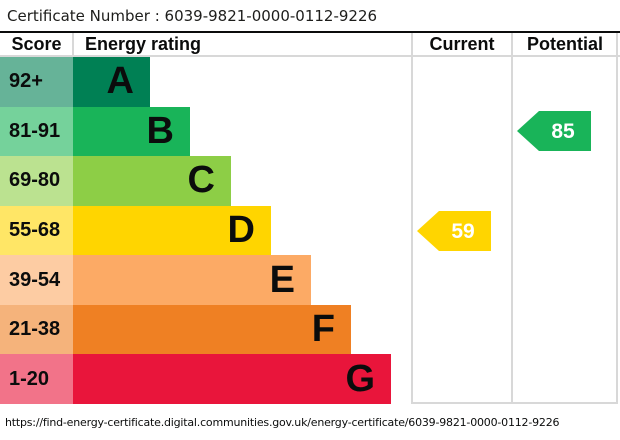 This screenshot has width=620, height=440. I want to click on header-energy-rating: Energy rating, so click(143, 44).